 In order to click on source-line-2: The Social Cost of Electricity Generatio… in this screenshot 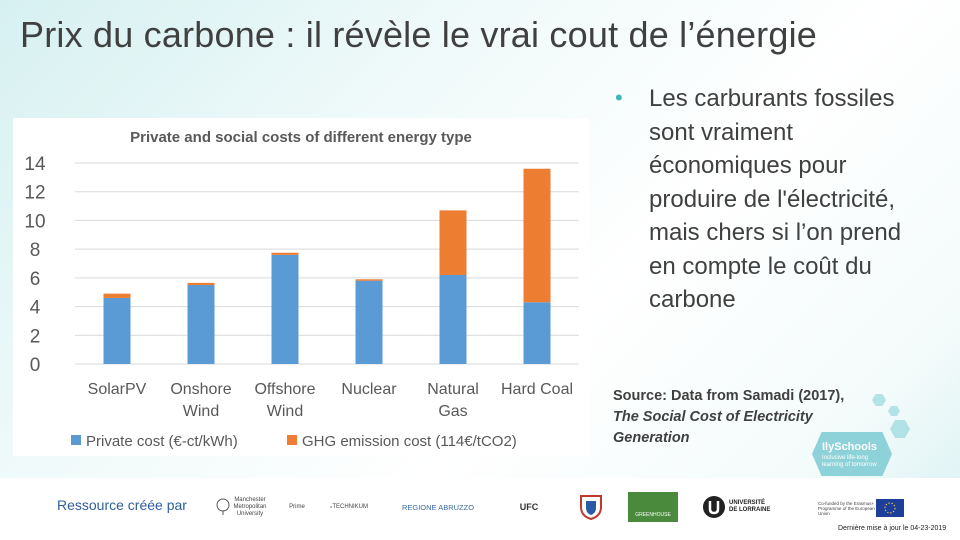, I will do `click(713, 427)`.